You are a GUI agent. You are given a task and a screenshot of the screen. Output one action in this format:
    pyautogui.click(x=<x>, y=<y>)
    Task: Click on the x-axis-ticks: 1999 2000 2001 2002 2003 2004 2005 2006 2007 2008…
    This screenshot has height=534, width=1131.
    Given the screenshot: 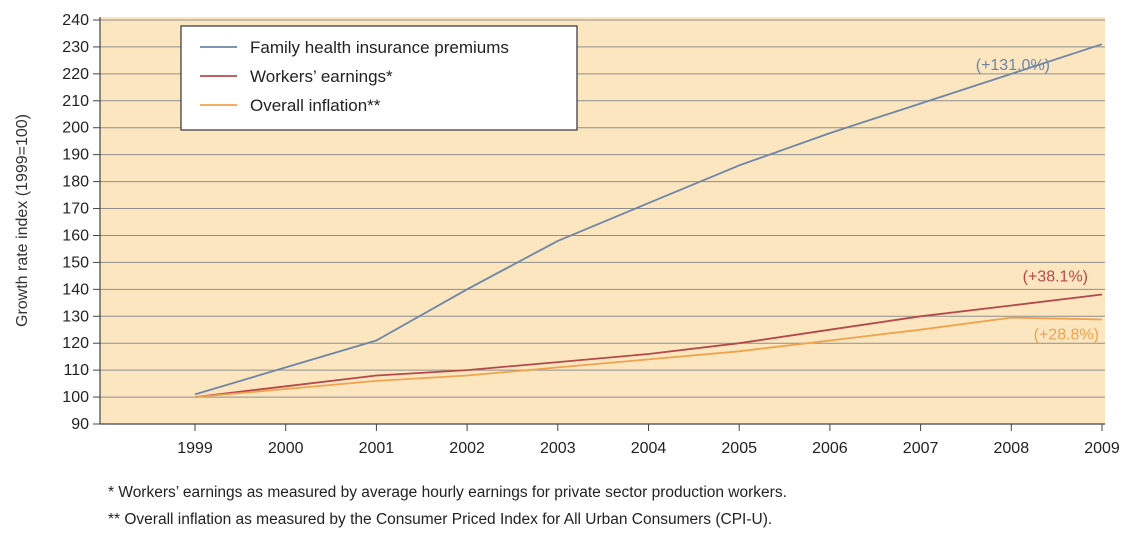 What is the action you would take?
    pyautogui.click(x=648, y=440)
    